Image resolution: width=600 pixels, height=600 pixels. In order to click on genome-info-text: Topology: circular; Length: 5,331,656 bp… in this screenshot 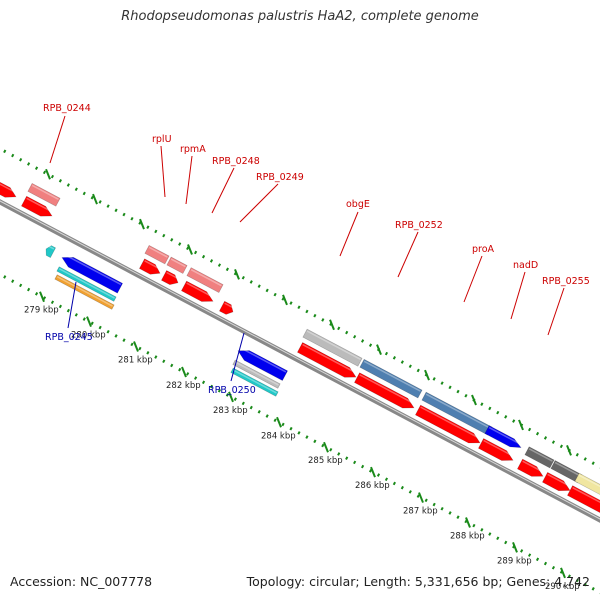, I will do `click(418, 581)`.